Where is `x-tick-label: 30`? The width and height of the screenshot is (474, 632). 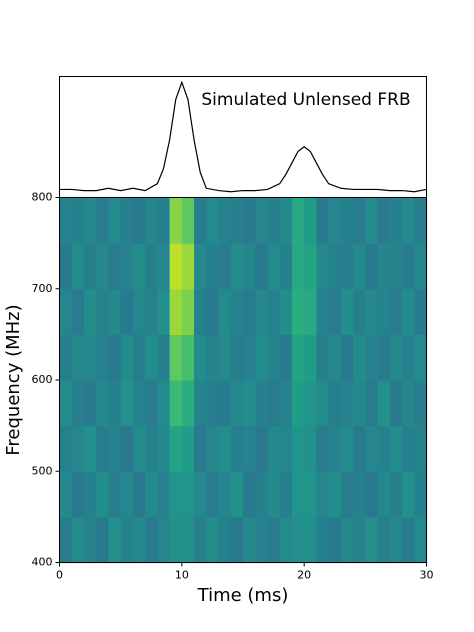
x-tick-label: 30 is located at coordinates (427, 575).